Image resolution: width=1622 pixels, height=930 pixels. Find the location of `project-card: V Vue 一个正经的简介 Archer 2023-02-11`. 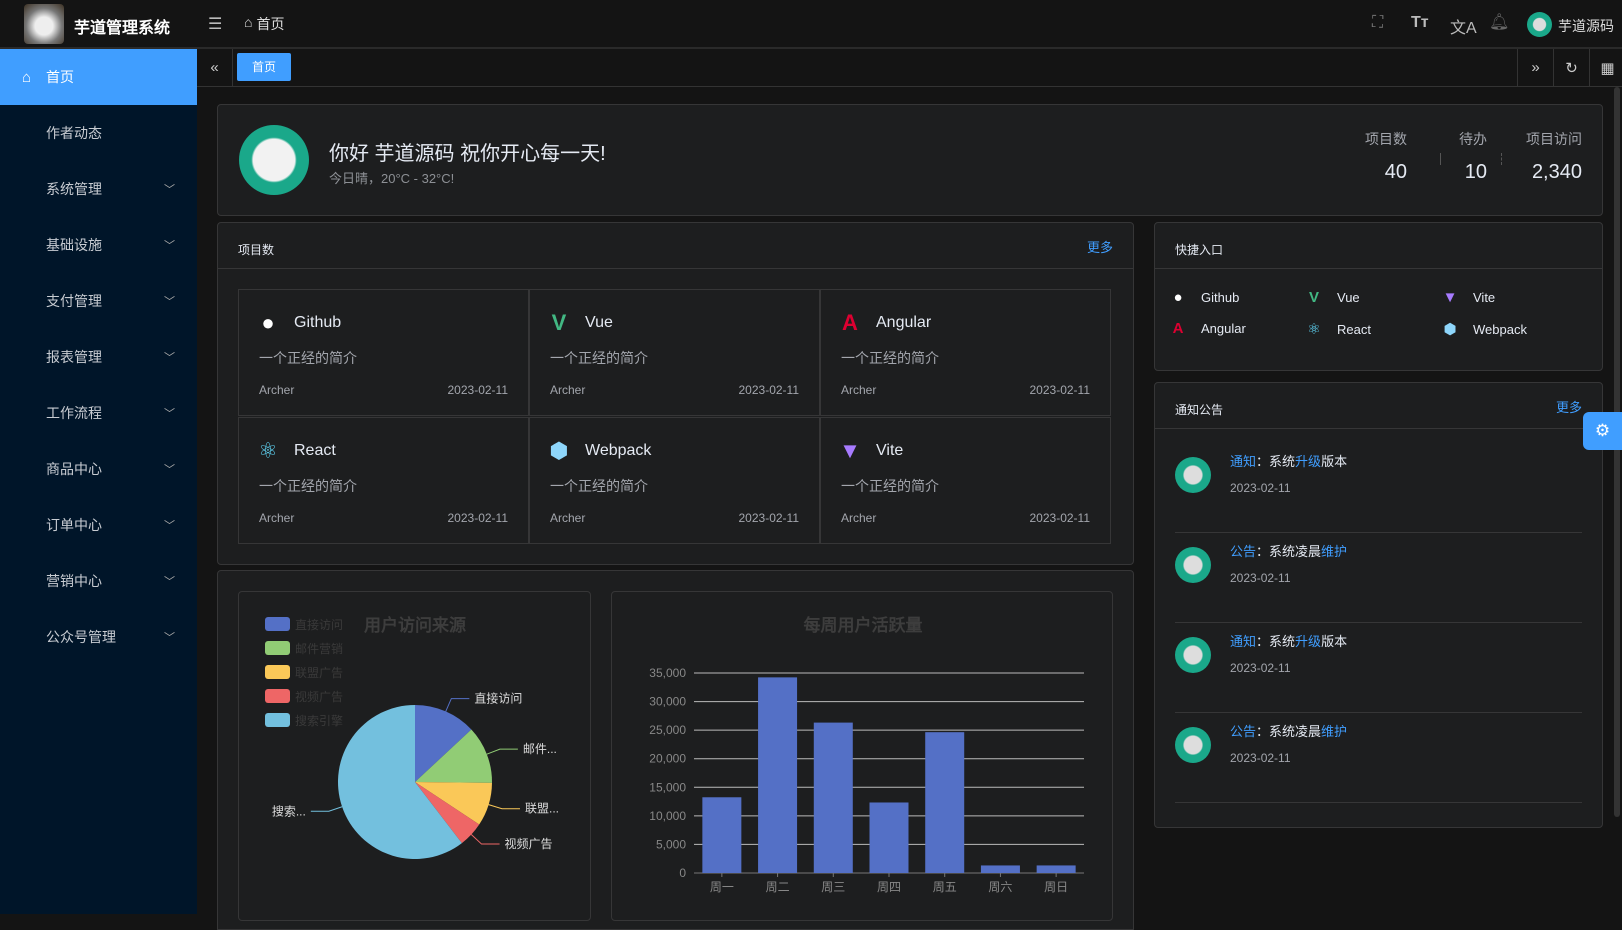

project-card: V Vue 一个正经的简介 Archer 2023-02-11 is located at coordinates (674, 352).